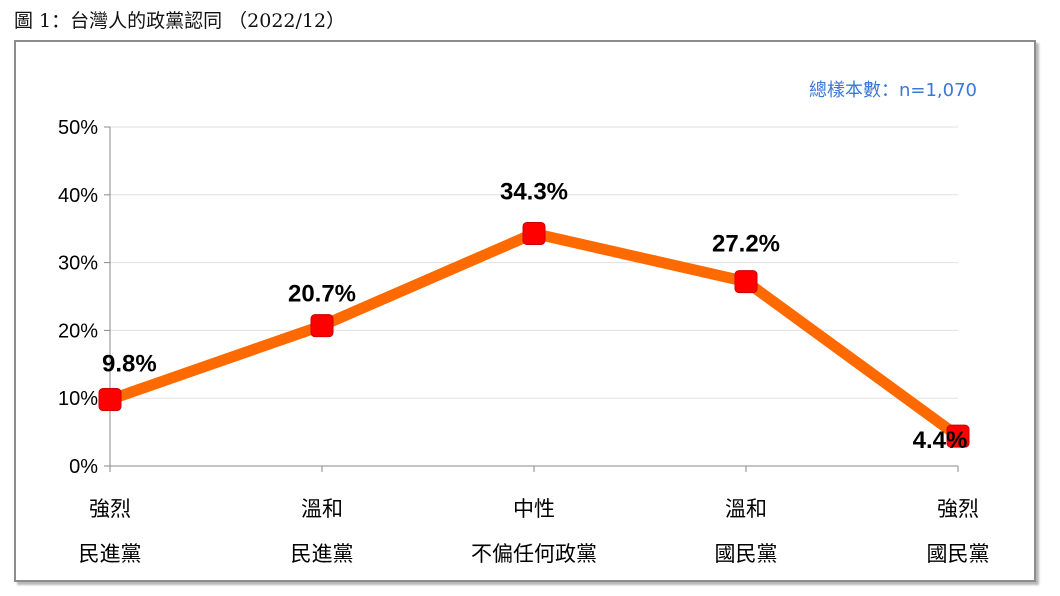  What do you see at coordinates (129, 364) in the screenshot?
I see `data-label-0: 9.8%` at bounding box center [129, 364].